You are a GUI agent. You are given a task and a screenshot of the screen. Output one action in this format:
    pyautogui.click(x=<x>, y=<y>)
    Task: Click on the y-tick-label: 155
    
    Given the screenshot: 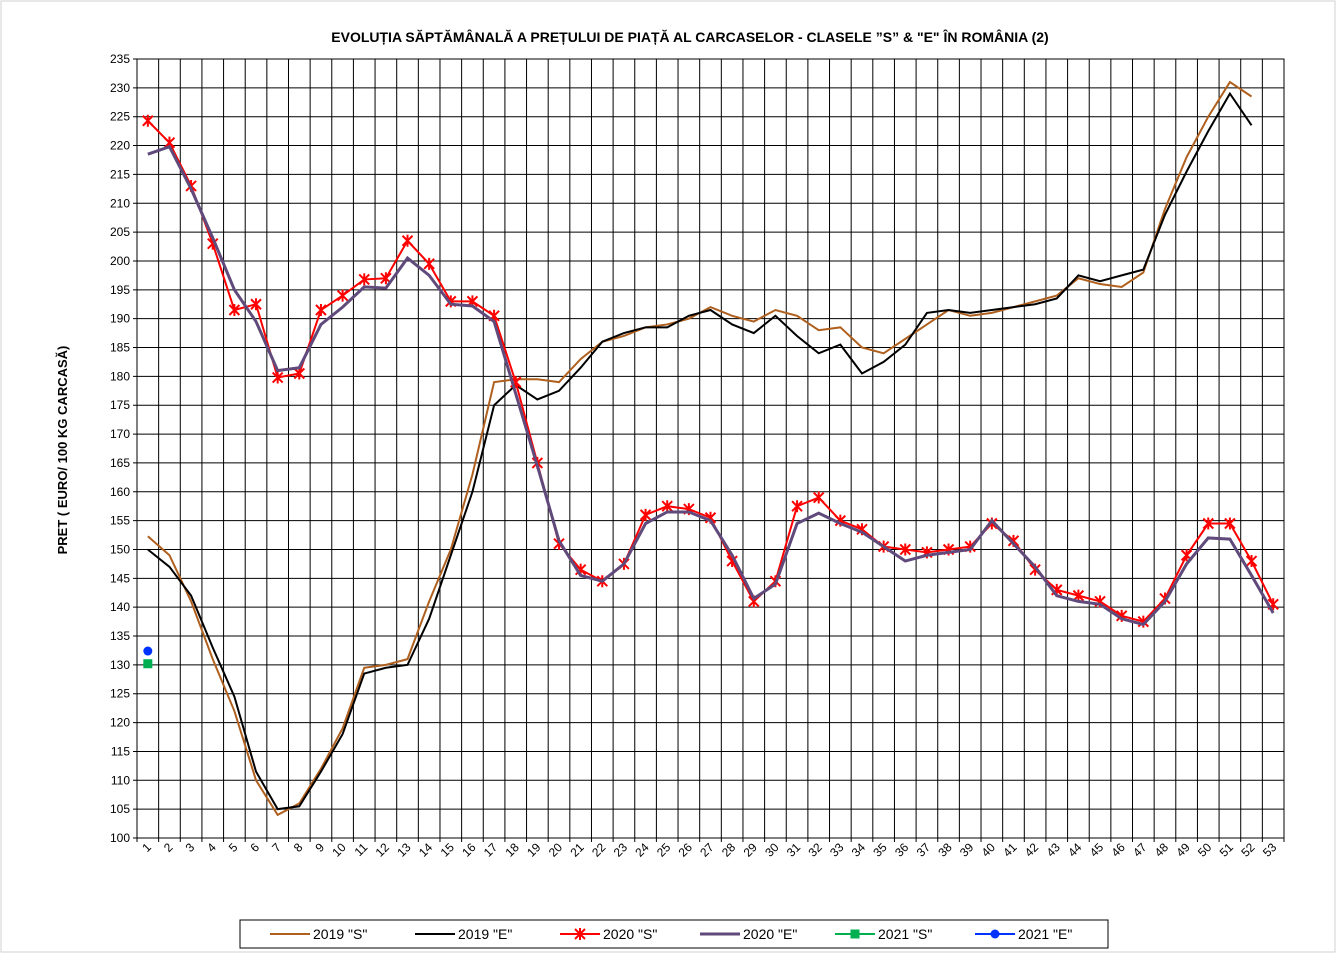 What is the action you would take?
    pyautogui.click(x=120, y=521)
    